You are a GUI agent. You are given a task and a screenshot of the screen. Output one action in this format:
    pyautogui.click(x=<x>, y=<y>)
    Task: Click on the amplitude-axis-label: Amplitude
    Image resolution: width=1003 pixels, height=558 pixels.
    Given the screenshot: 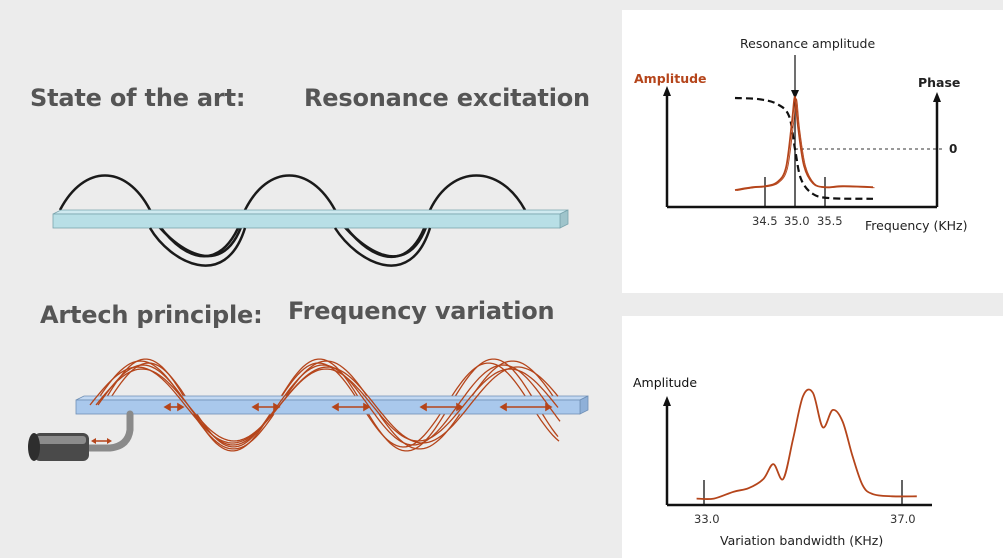 What is the action you would take?
    pyautogui.click(x=670, y=78)
    